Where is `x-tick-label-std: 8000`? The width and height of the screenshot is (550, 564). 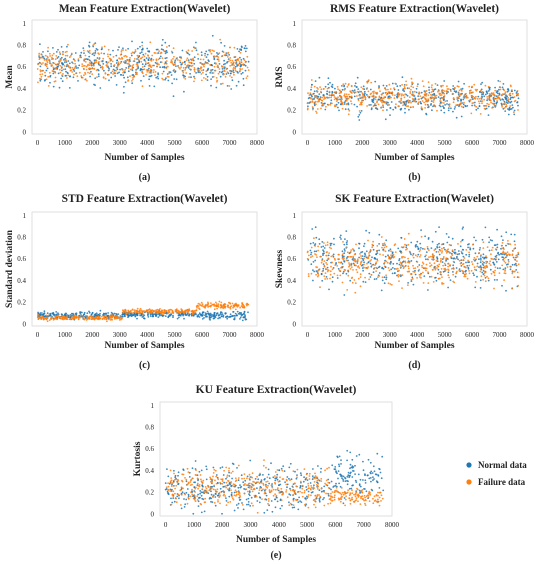 x-tick-label-std: 8000 is located at coordinates (257, 335).